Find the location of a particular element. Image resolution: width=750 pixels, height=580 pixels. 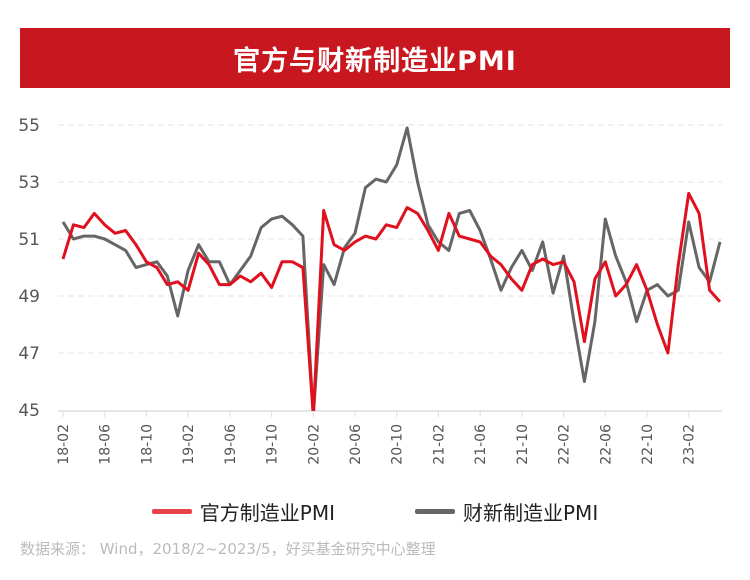

x-tick-label: 22-06 is located at coordinates (606, 444).